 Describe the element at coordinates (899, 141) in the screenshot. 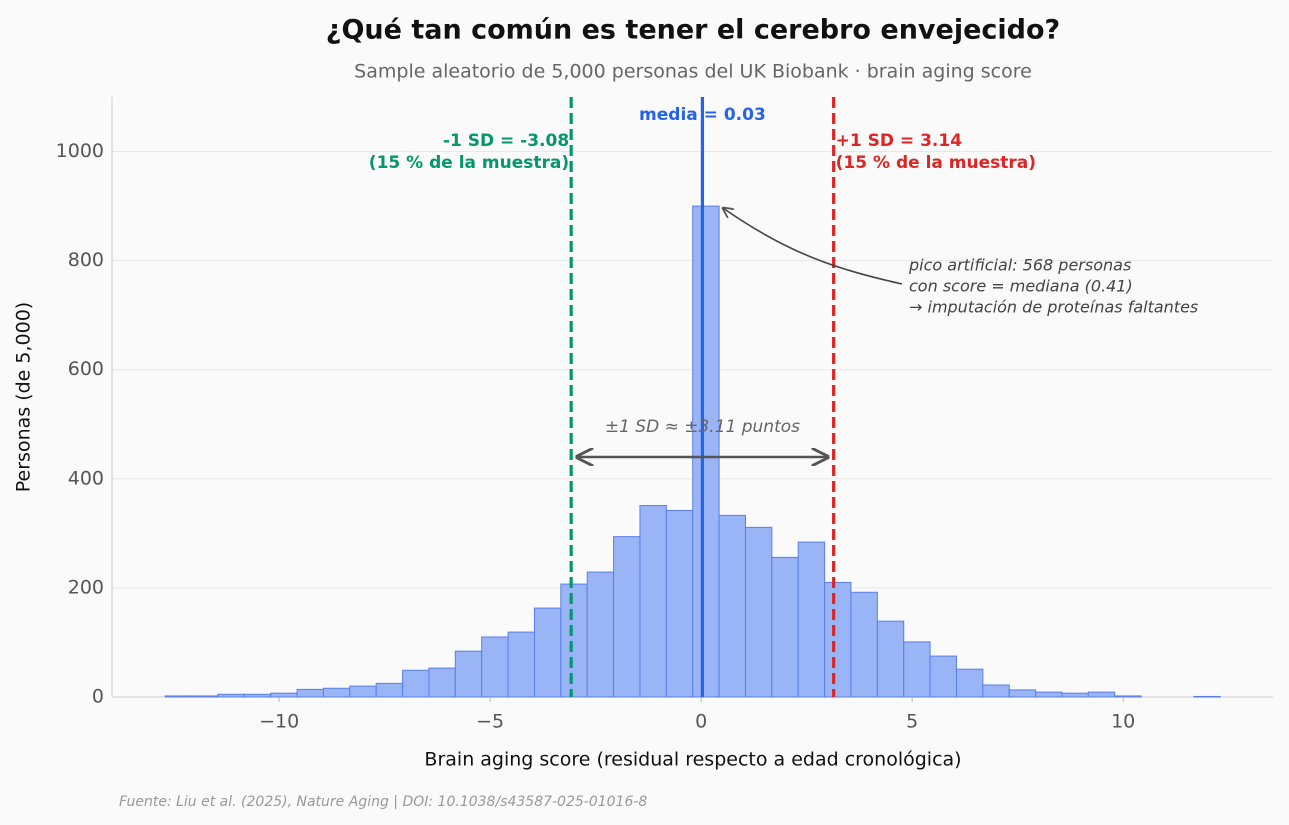

I see `reference-label: +1 SD = 3.14` at that location.